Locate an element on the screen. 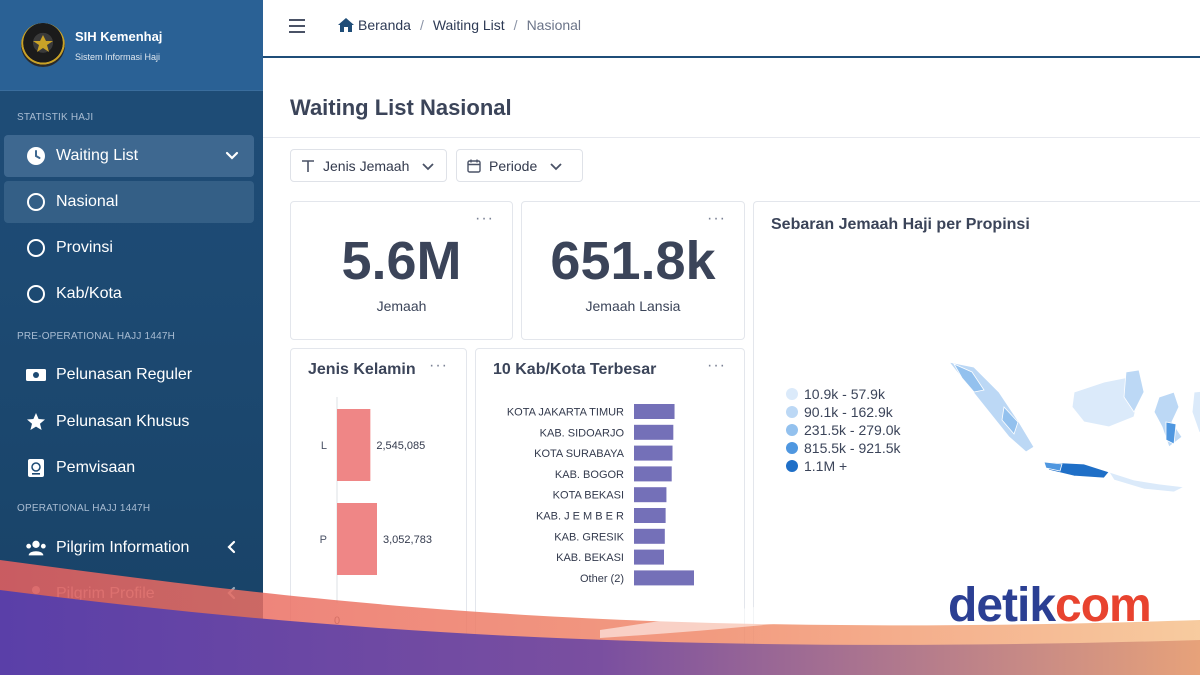  star-icon is located at coordinates (36, 422).